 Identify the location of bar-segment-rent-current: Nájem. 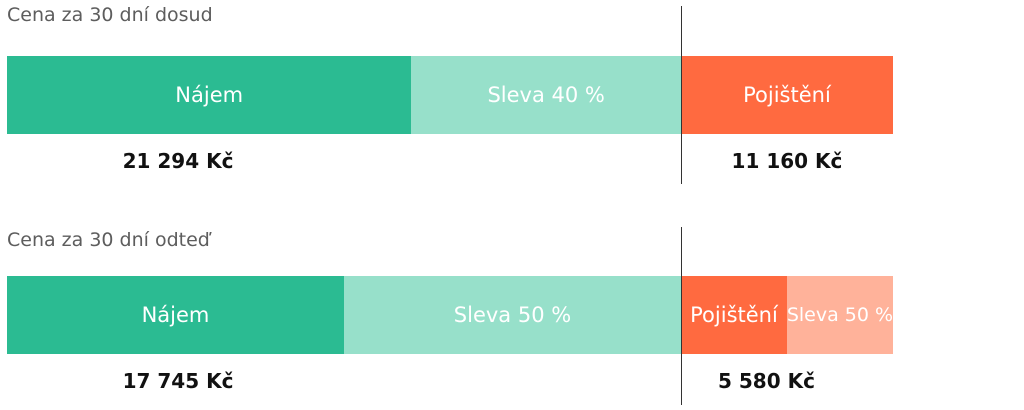
(209, 95).